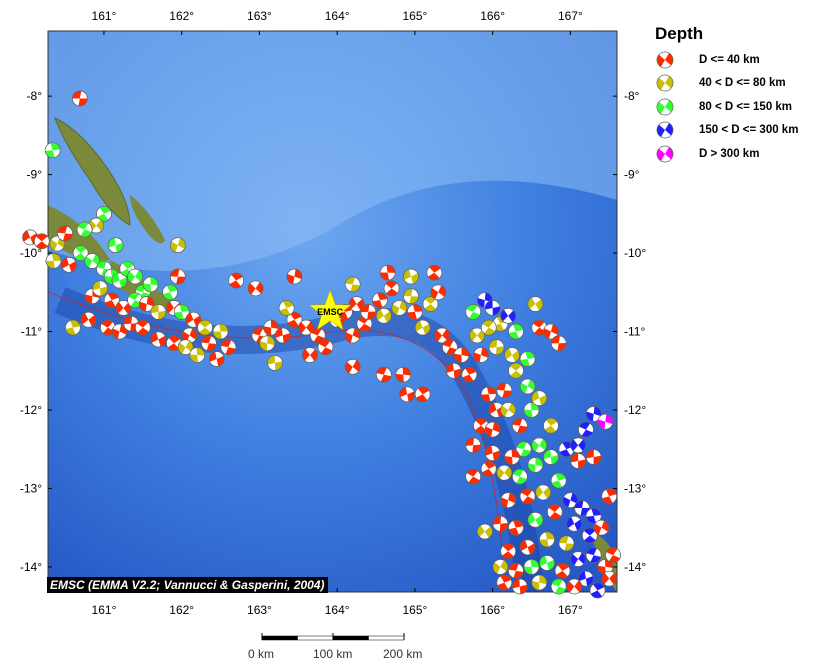 The image size is (819, 669). I want to click on lat-tick-label: -13°, so click(635, 488).